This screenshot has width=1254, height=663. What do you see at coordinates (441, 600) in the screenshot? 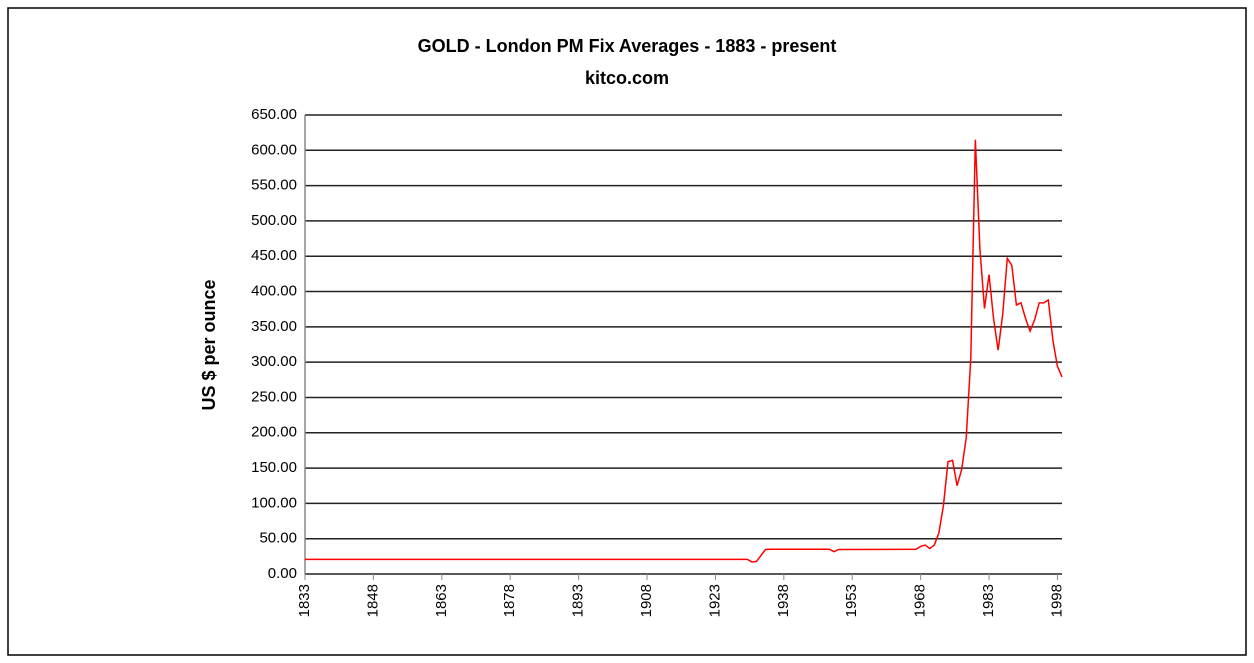
I see `x-tick-label: 1863` at bounding box center [441, 600].